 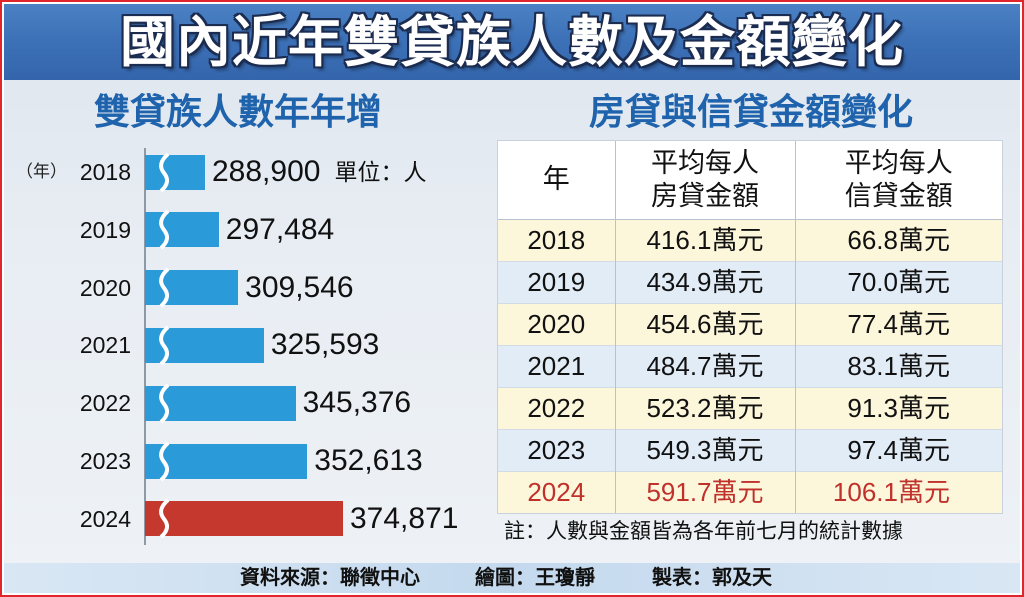 What do you see at coordinates (704, 365) in the screenshot?
I see `mortgage-amount-cell: 484.7萬元` at bounding box center [704, 365].